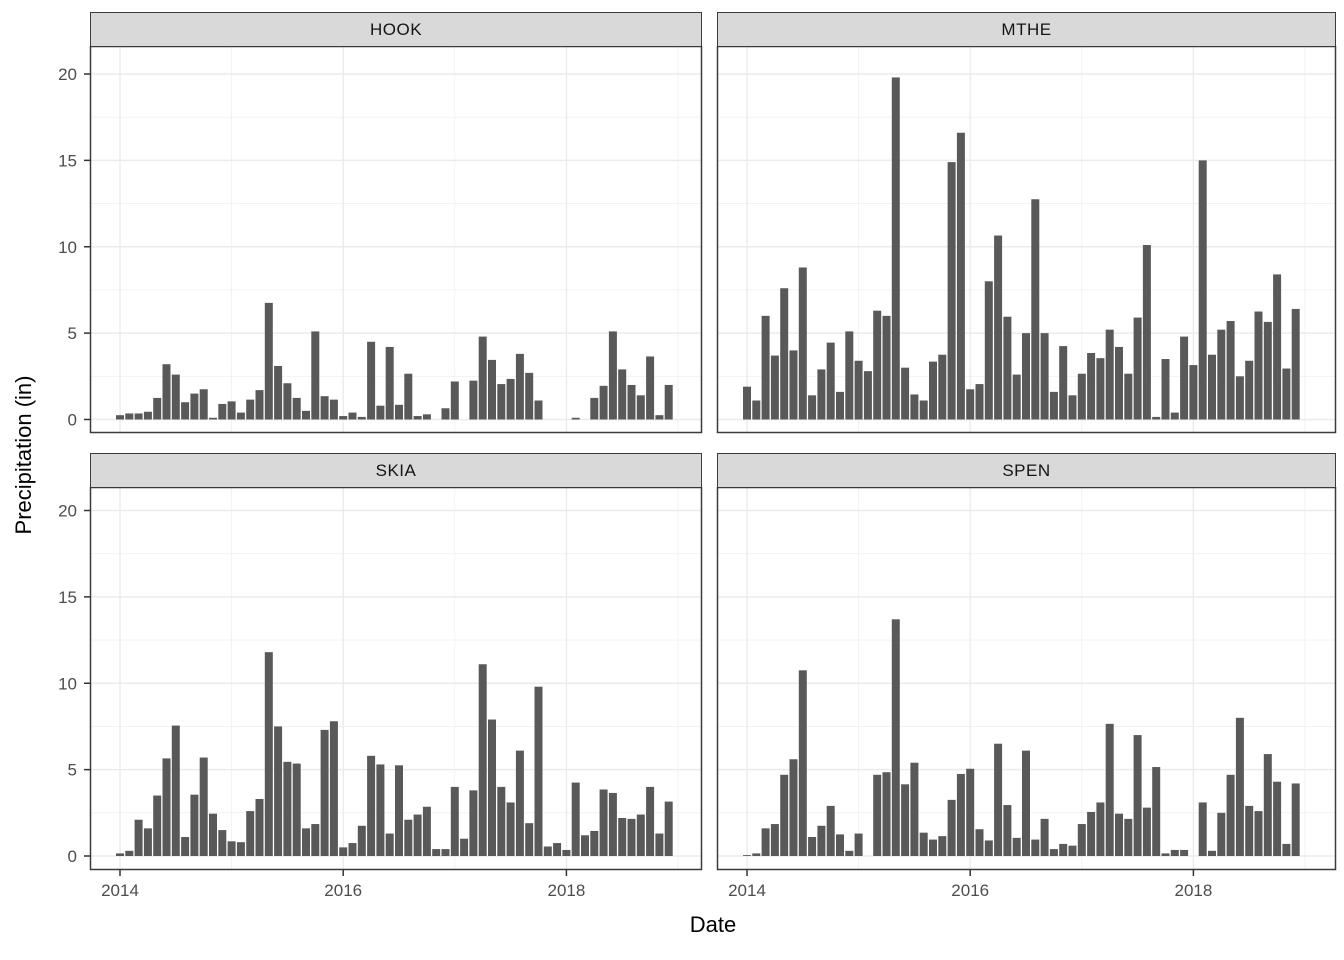 The width and height of the screenshot is (1344, 960). Describe the element at coordinates (120, 890) in the screenshot. I see `x-tick-label: 2014` at that location.